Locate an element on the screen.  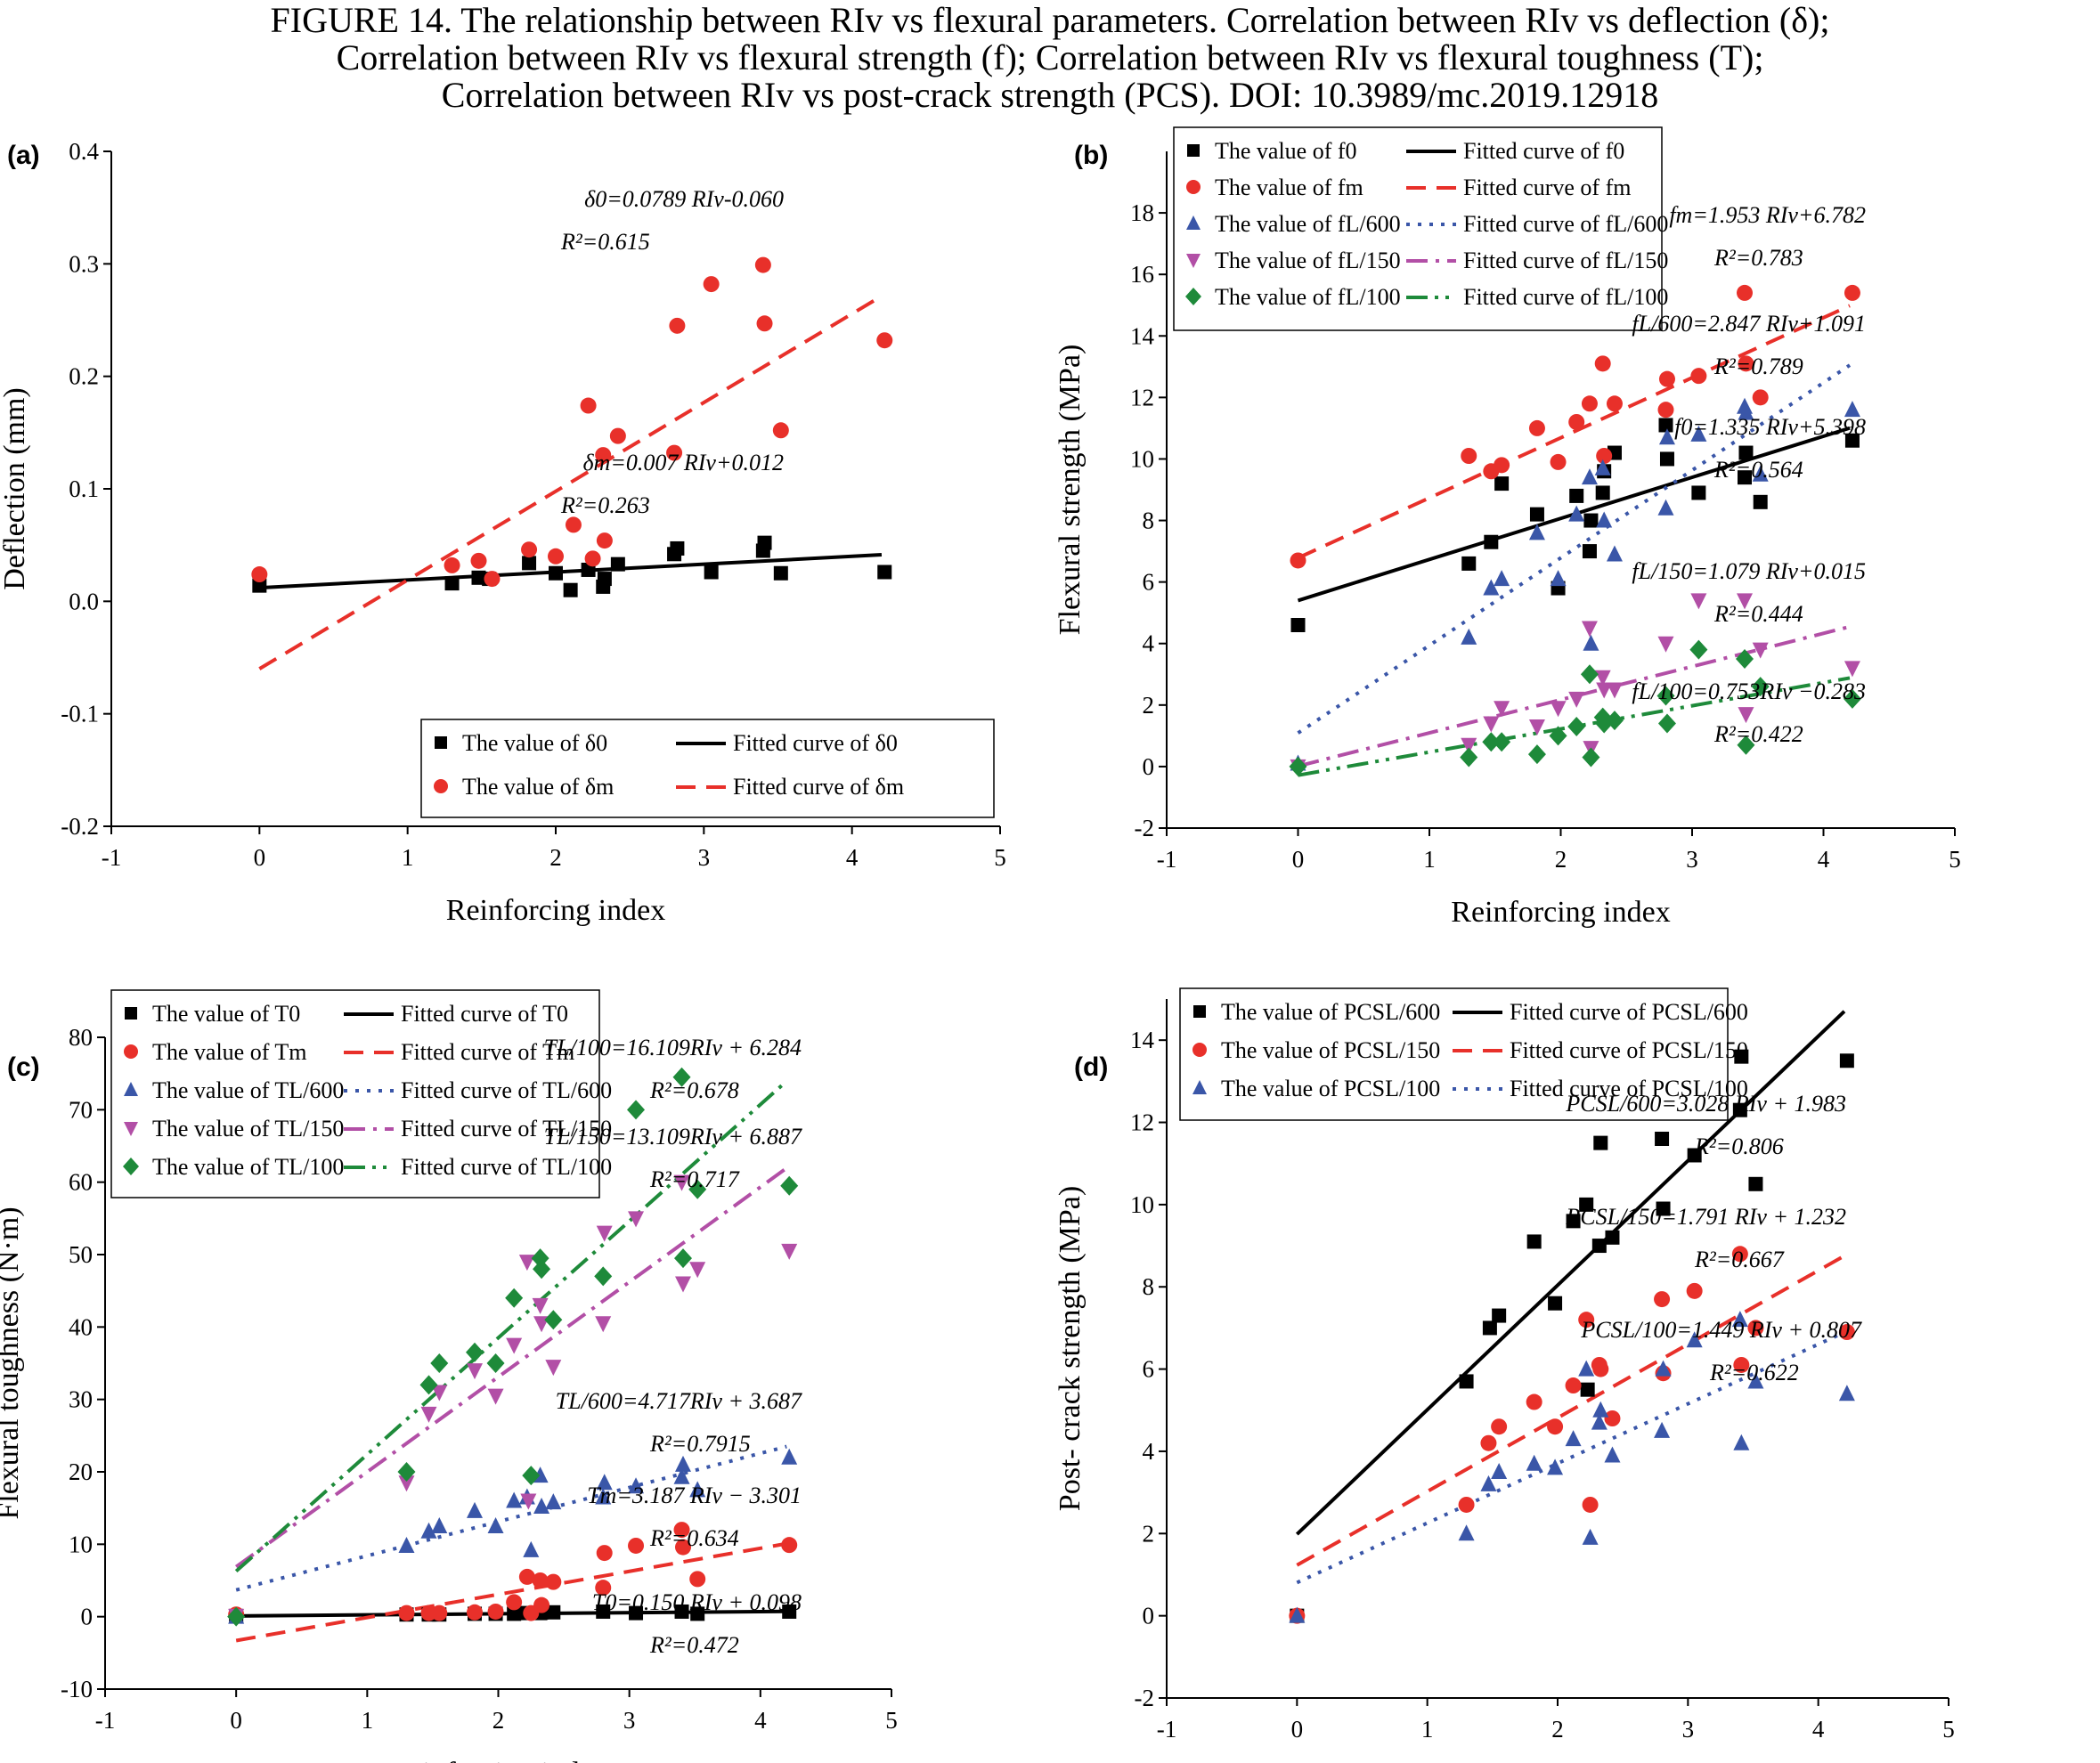
legend-label: Fitted curve of TL/600 is located at coordinates (506, 1090).